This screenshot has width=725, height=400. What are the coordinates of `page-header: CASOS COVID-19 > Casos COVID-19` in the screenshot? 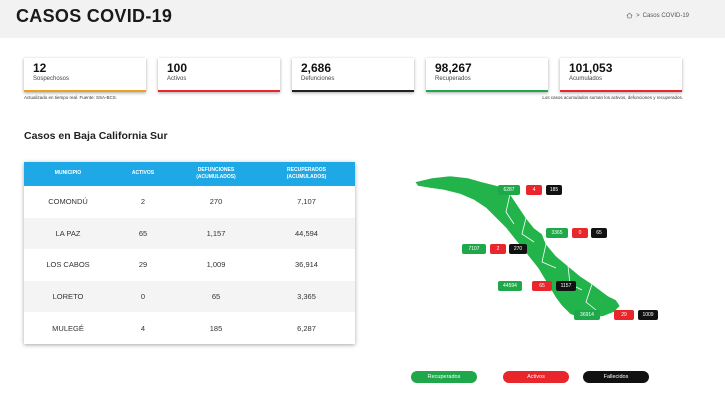 It's located at (362, 19).